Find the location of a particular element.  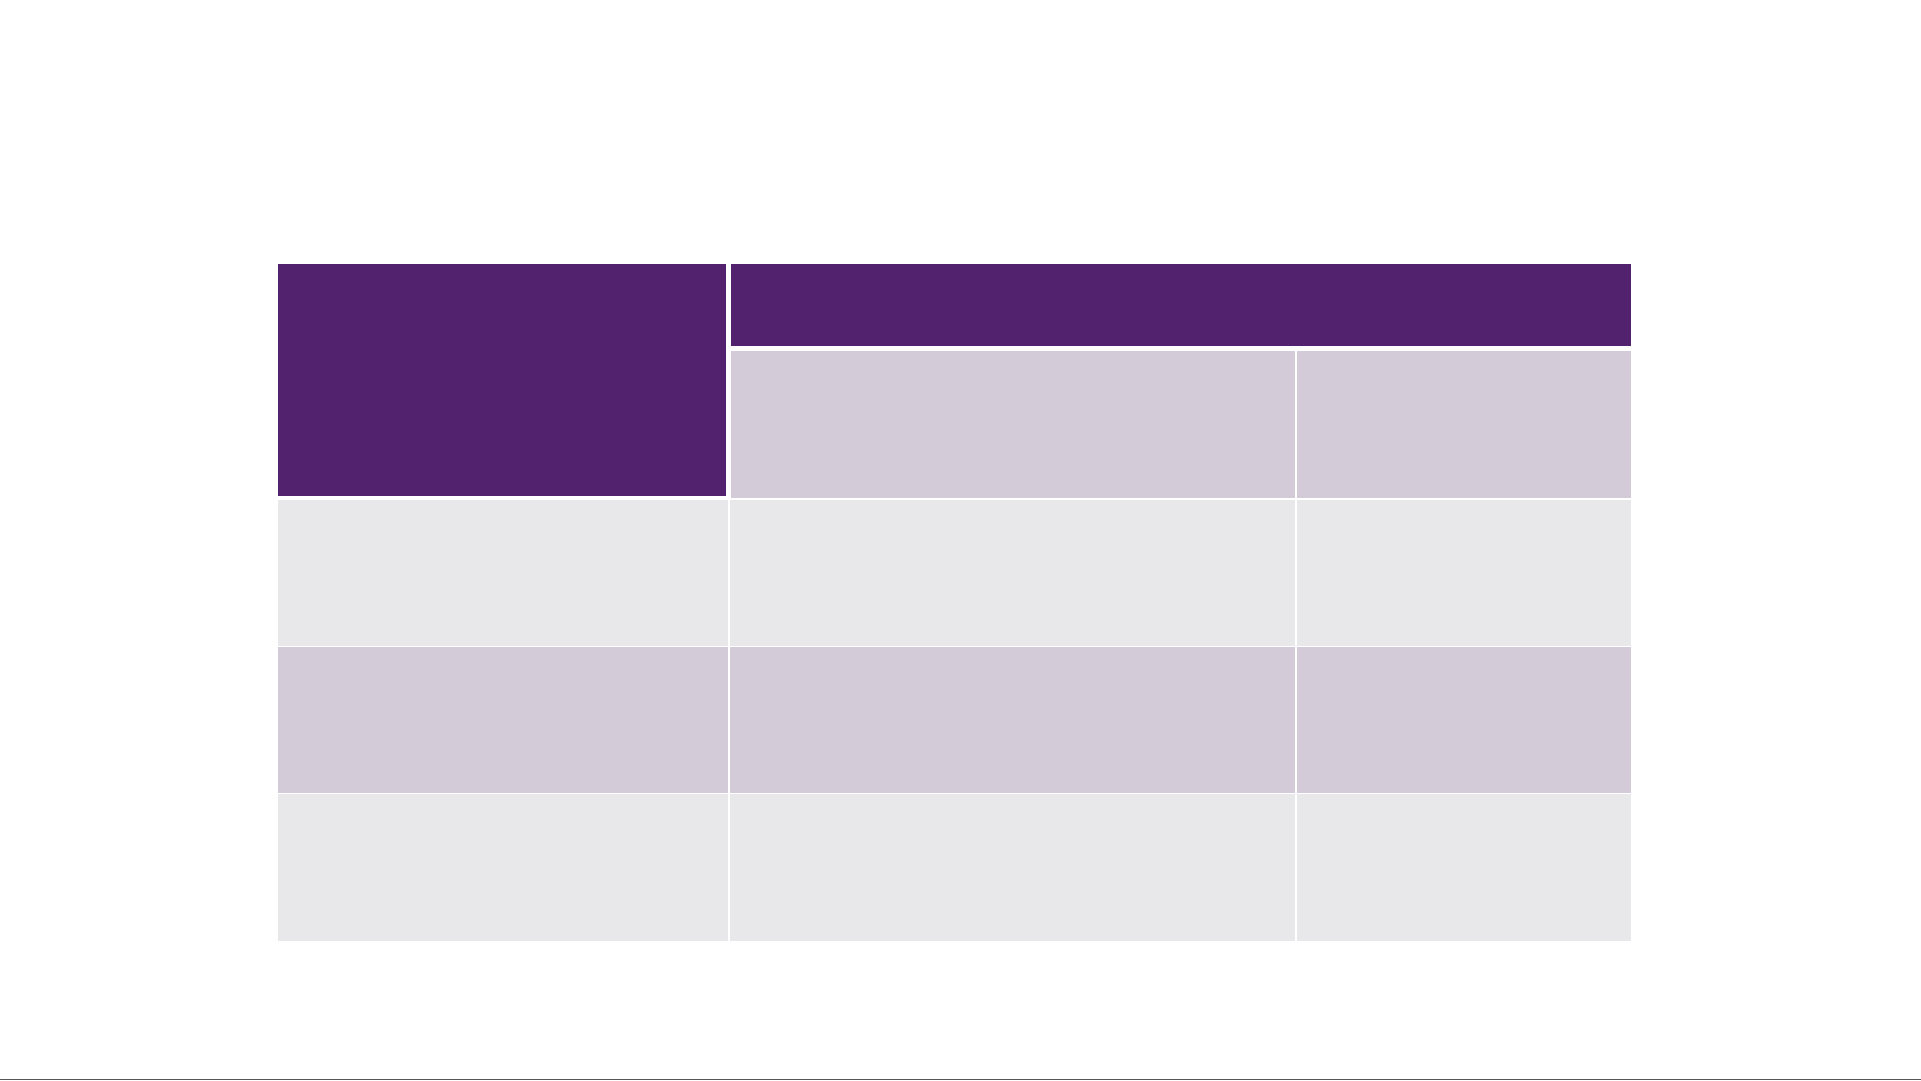

bottom-edge is located at coordinates (960, 1079).